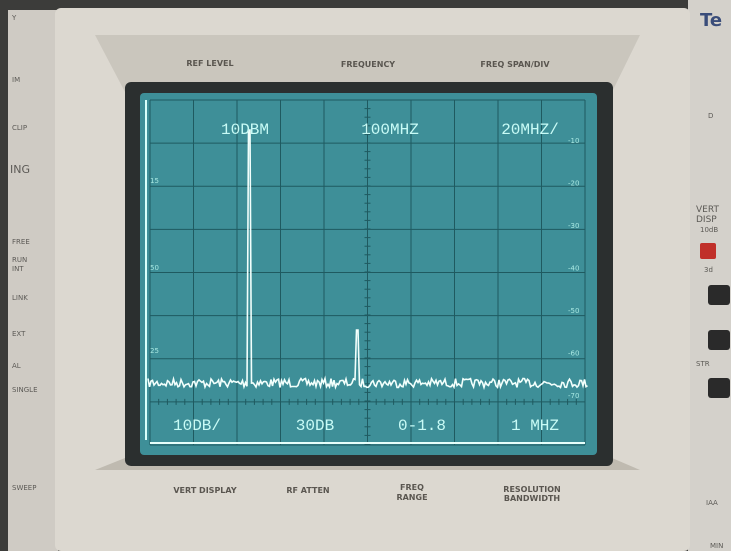 This screenshot has height=551, width=731. I want to click on bottom-label: RESOLUTION, so click(531, 489).